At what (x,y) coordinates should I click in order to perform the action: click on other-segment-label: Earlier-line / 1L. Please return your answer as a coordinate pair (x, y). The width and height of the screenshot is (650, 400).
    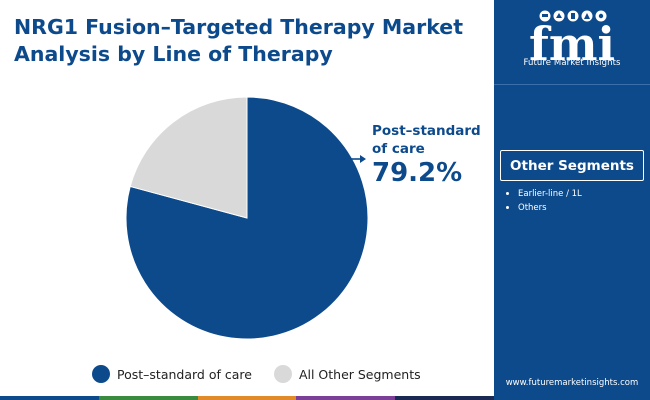
    Looking at the image, I should click on (550, 194).